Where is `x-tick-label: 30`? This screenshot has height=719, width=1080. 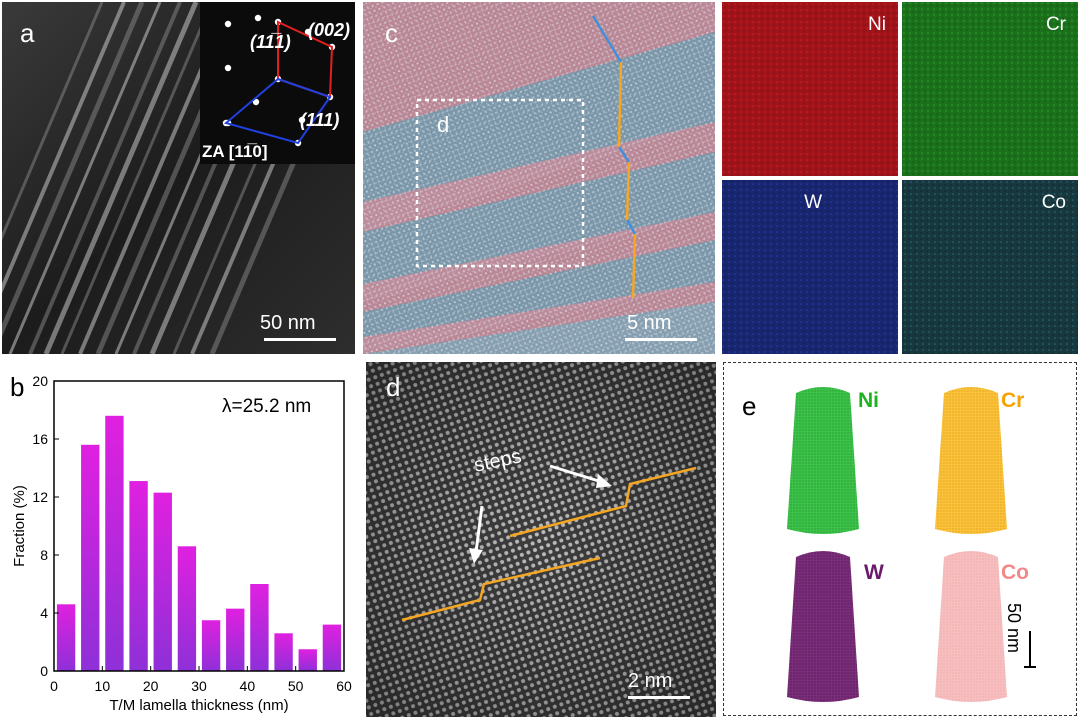 x-tick-label: 30 is located at coordinates (199, 686).